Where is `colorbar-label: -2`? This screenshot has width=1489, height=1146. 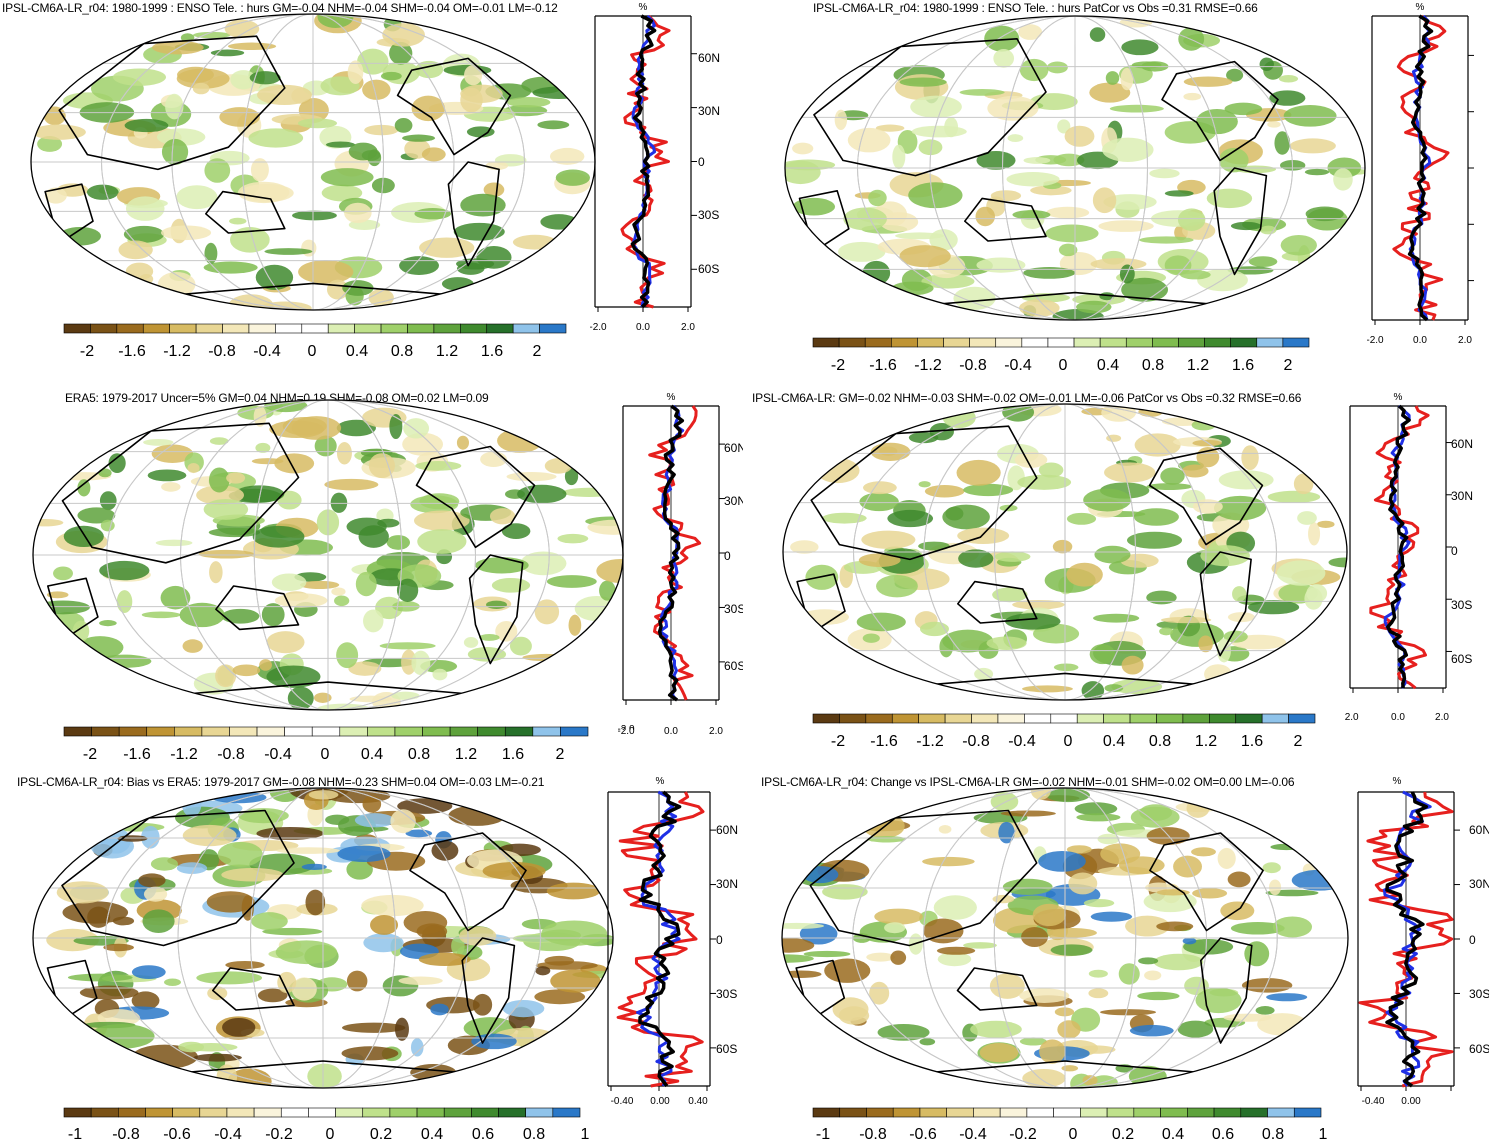 colorbar-label: -2 is located at coordinates (87, 351).